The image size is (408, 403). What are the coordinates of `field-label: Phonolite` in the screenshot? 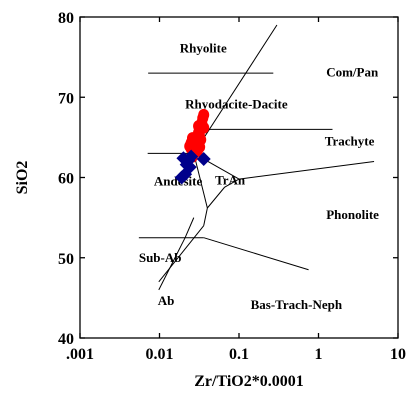 It's located at (352, 214).